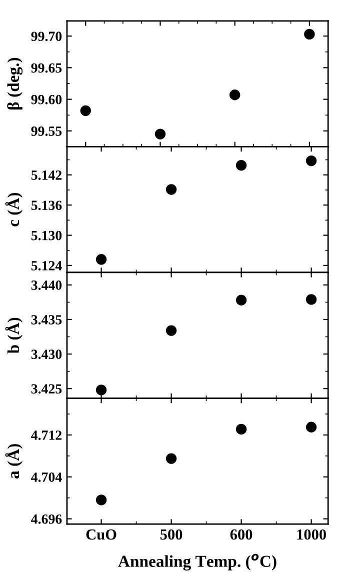 The width and height of the screenshot is (340, 581). Describe the element at coordinates (46, 355) in the screenshot. I see `y-tick-label: 3.430` at that location.